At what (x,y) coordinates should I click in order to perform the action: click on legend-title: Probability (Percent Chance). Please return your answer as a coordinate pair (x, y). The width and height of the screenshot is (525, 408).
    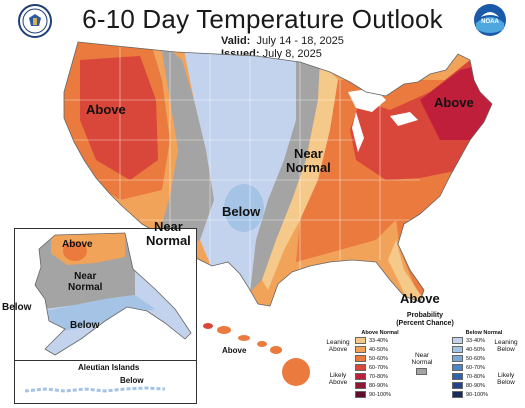
    Looking at the image, I should click on (425, 320).